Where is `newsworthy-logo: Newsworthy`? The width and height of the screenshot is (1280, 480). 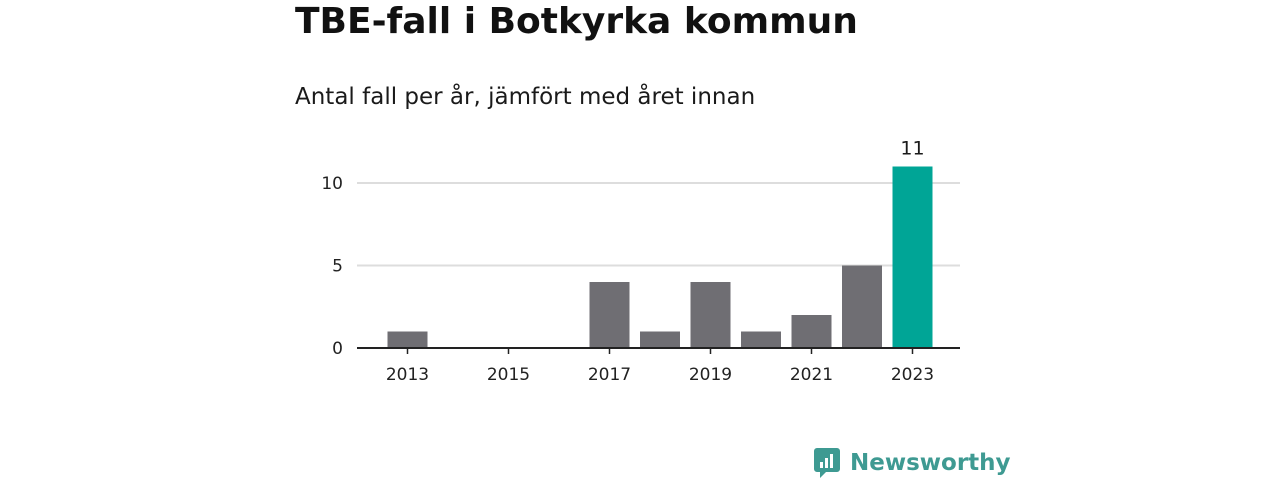 newsworthy-logo: Newsworthy is located at coordinates (912, 463).